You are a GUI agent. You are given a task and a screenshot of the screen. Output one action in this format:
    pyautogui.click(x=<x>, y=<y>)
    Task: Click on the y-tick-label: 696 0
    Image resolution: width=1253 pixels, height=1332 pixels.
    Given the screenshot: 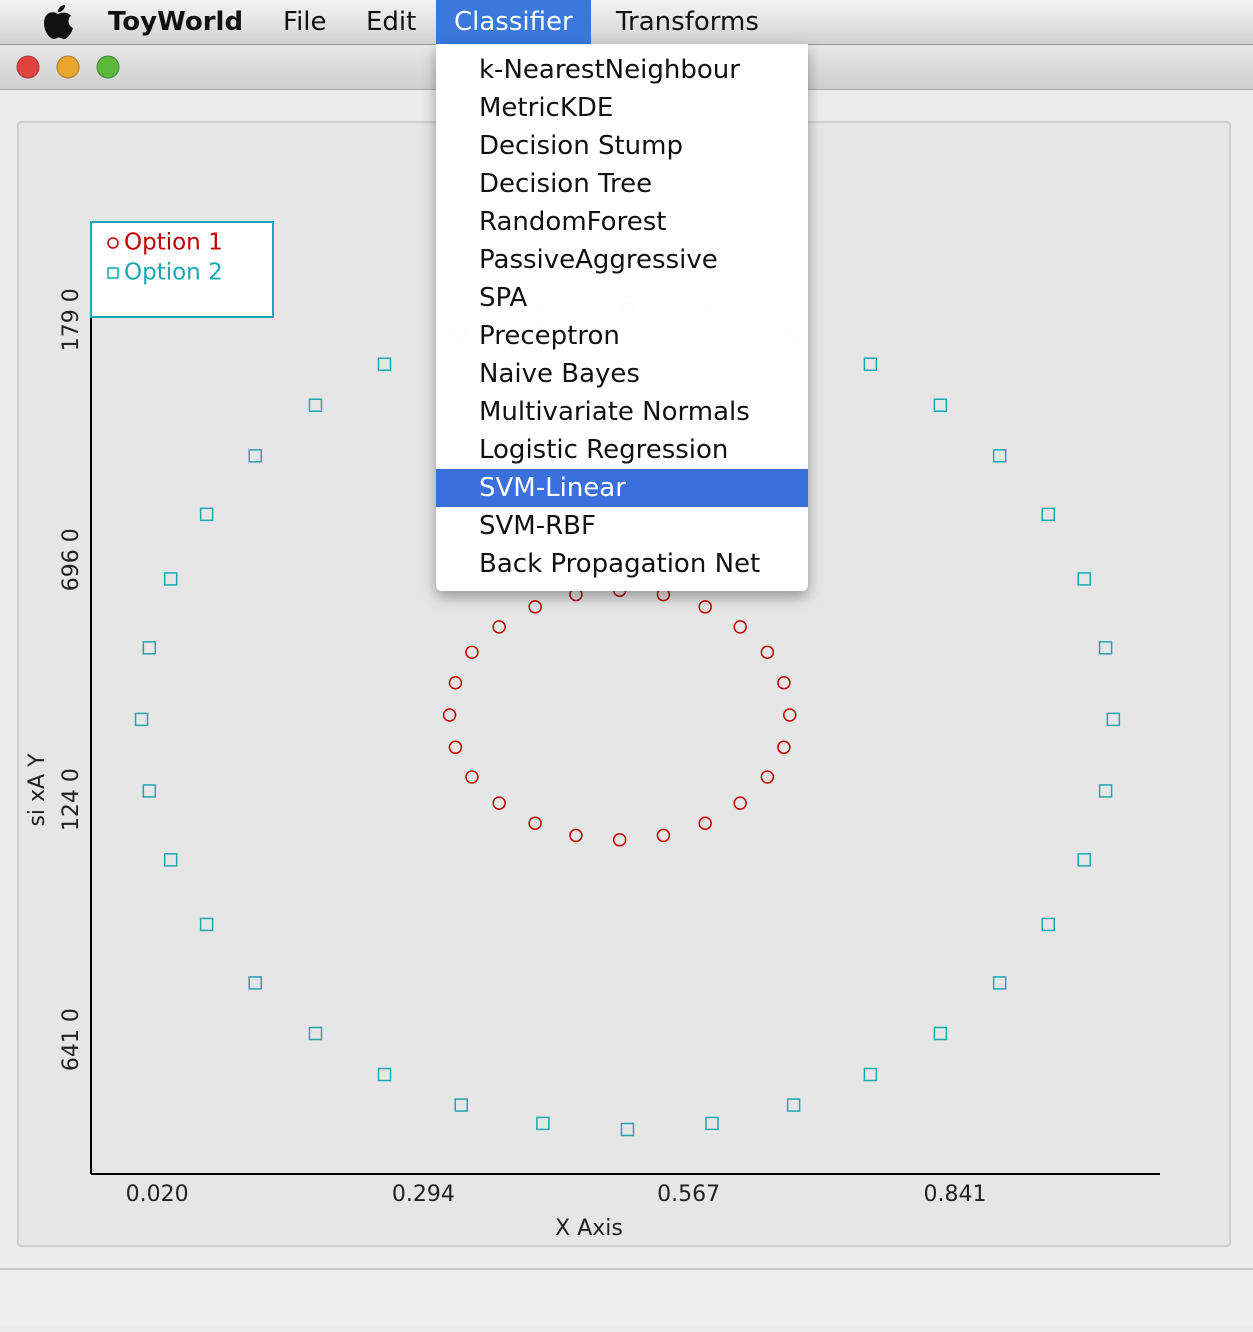 What is the action you would take?
    pyautogui.click(x=71, y=559)
    